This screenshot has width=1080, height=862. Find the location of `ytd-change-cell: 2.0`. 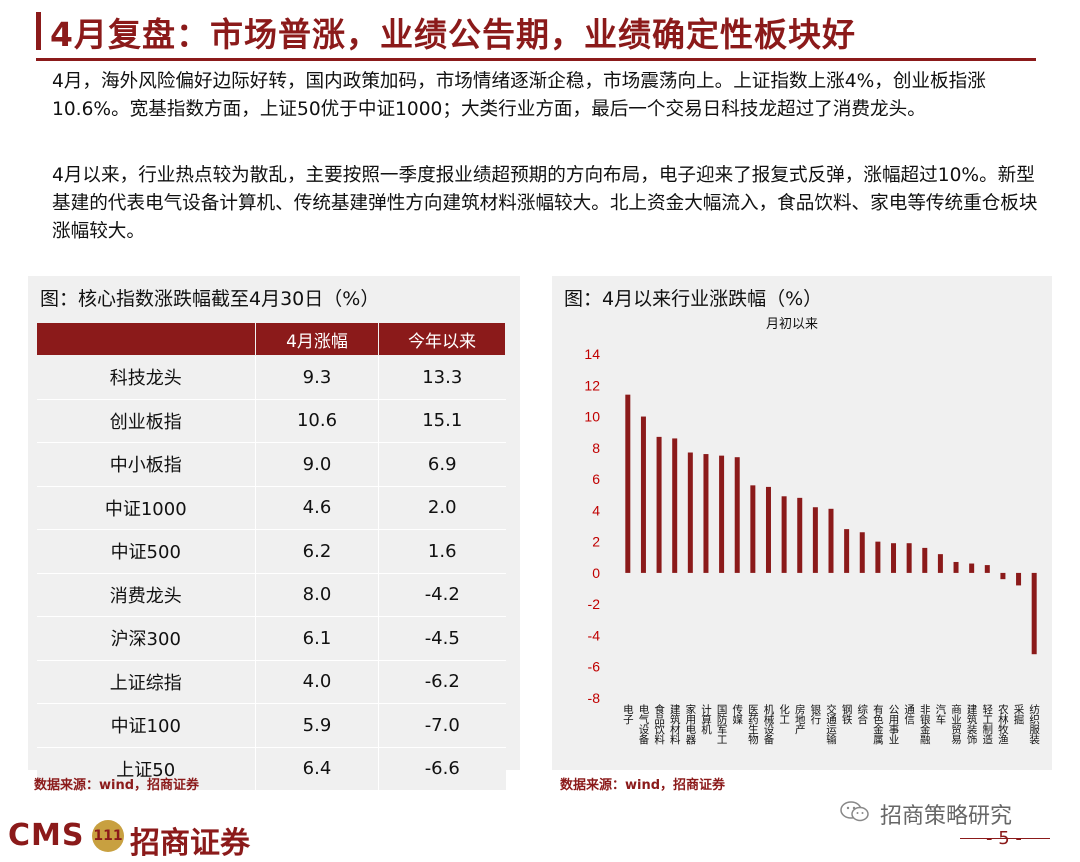

ytd-change-cell: 2.0 is located at coordinates (442, 507).